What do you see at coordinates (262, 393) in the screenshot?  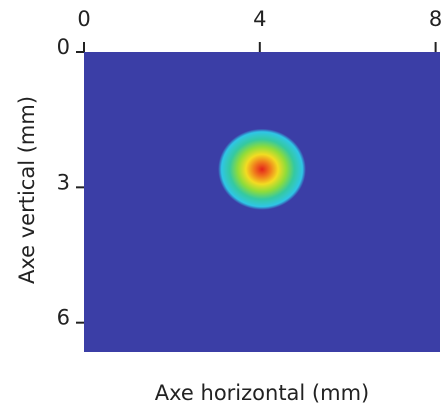 I see `x-axis-label: Axe horizontal (mm)` at bounding box center [262, 393].